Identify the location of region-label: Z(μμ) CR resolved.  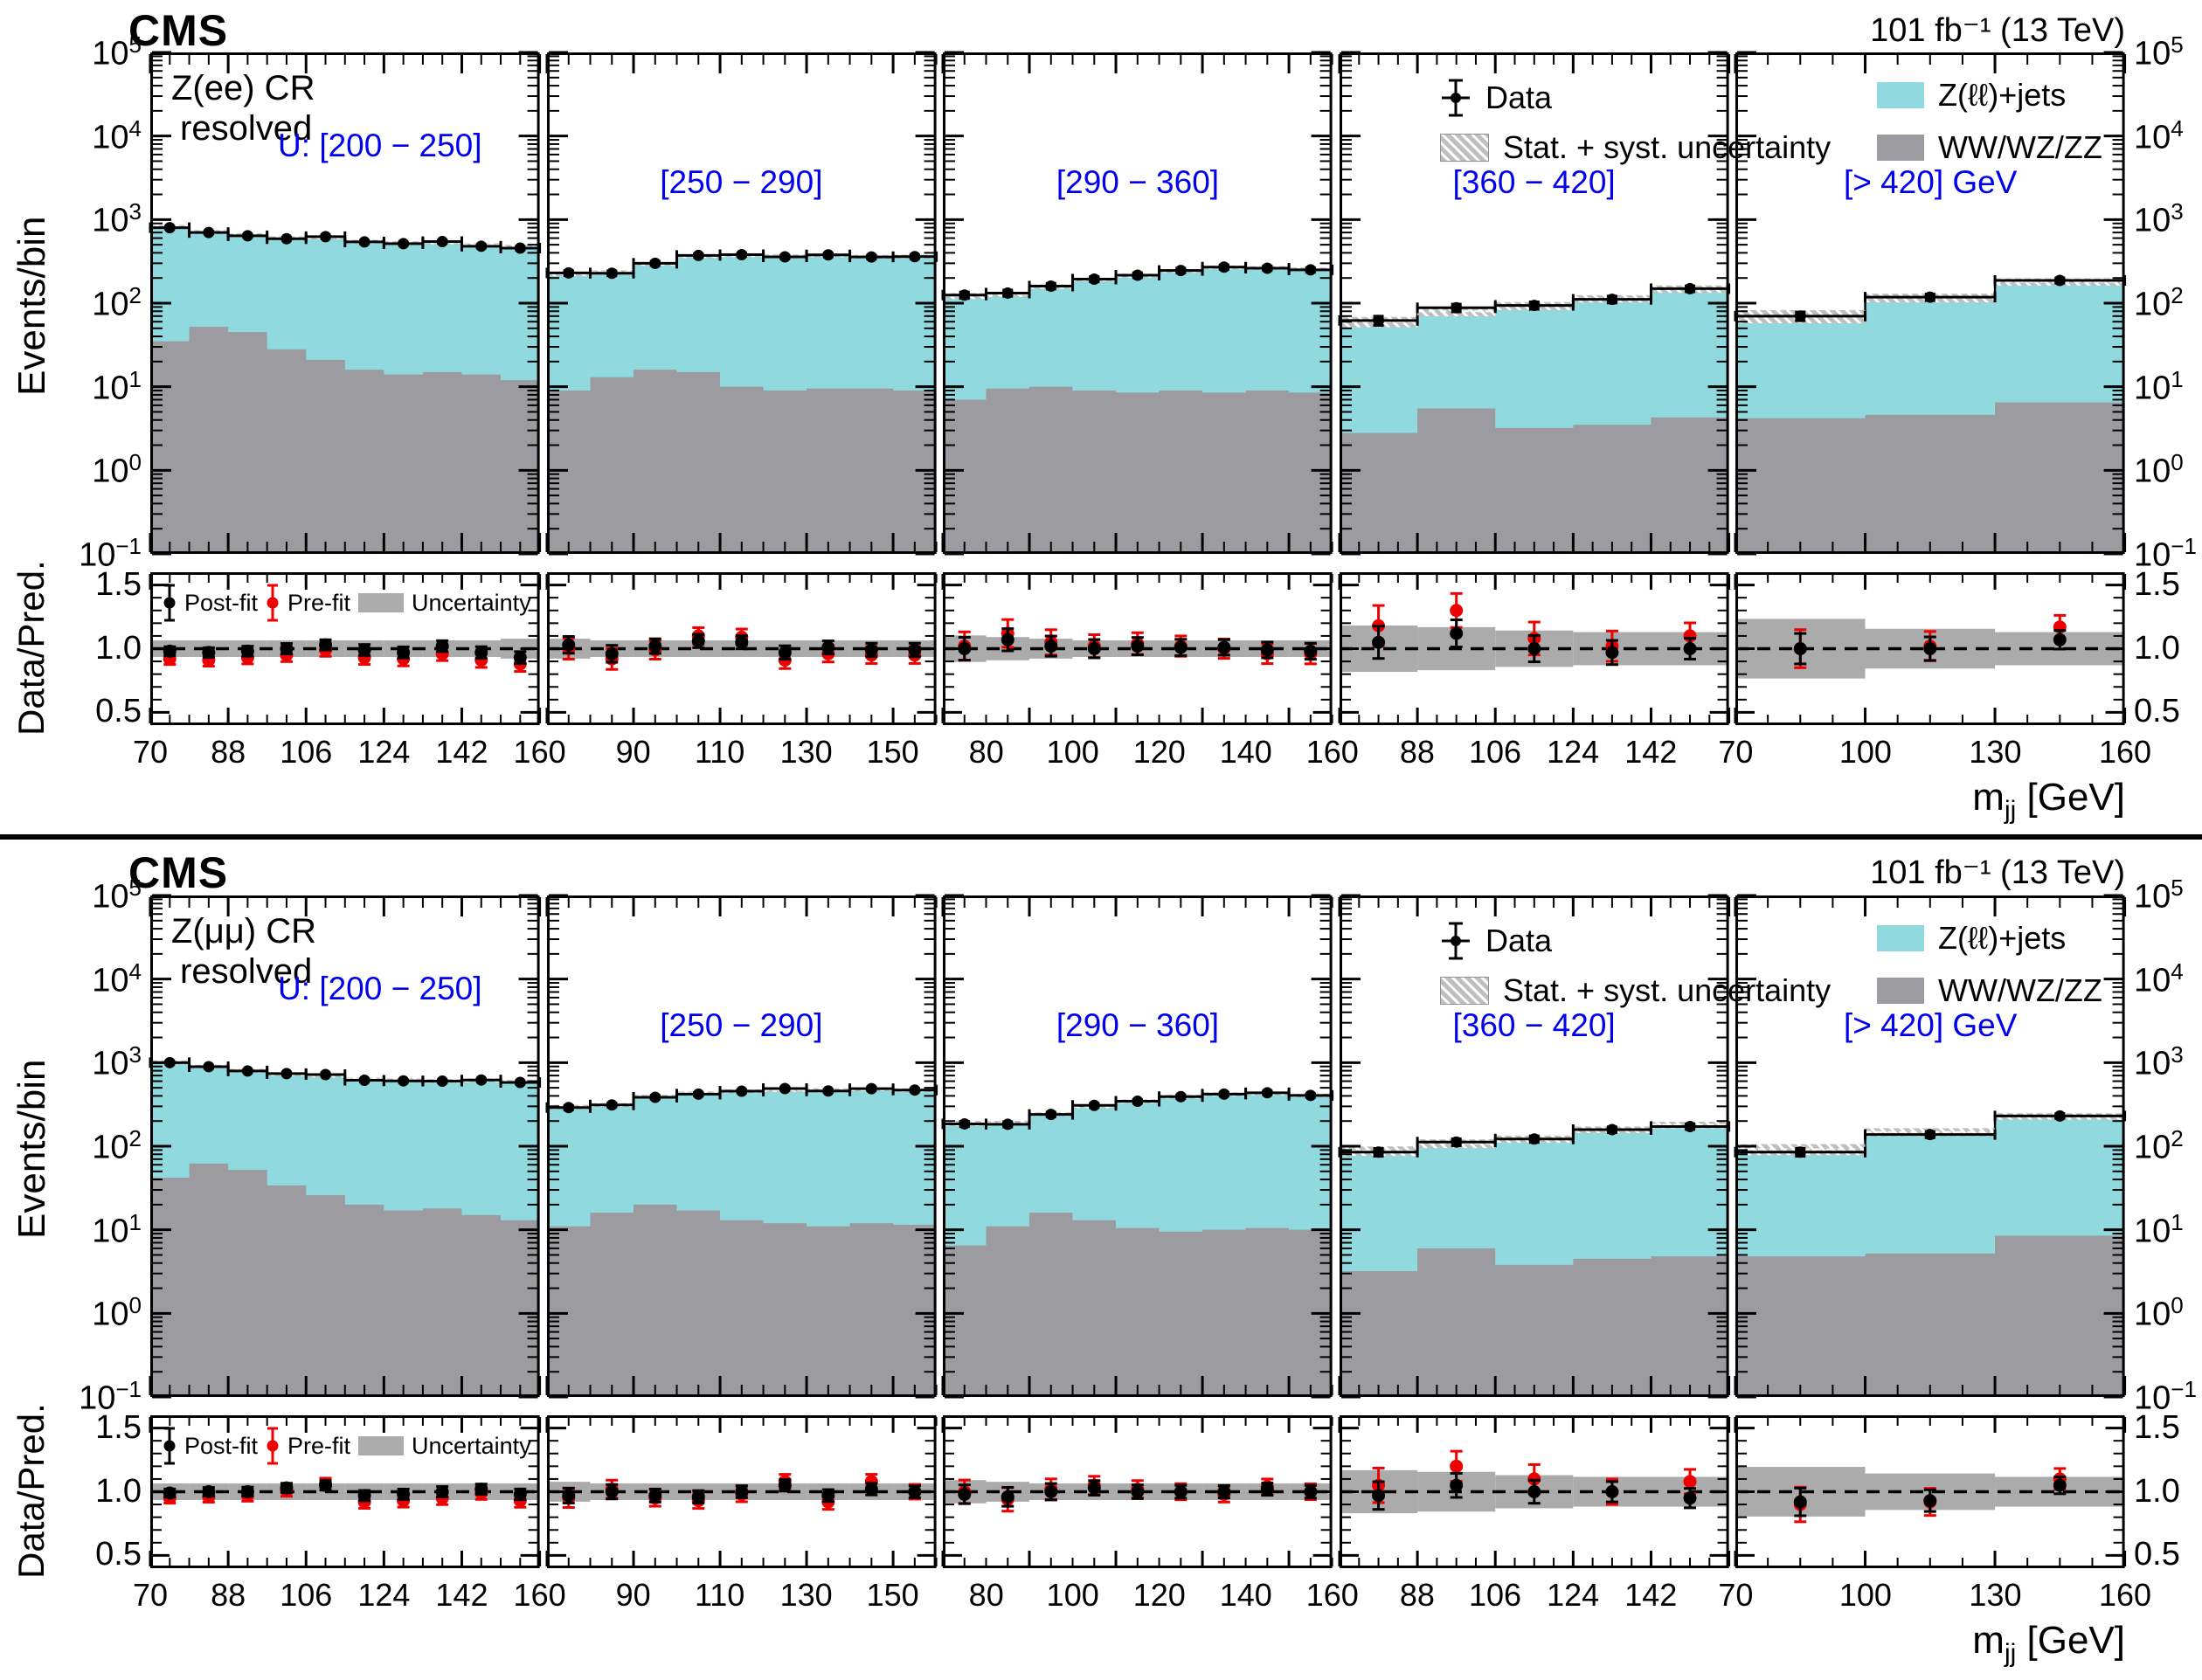
(244, 951).